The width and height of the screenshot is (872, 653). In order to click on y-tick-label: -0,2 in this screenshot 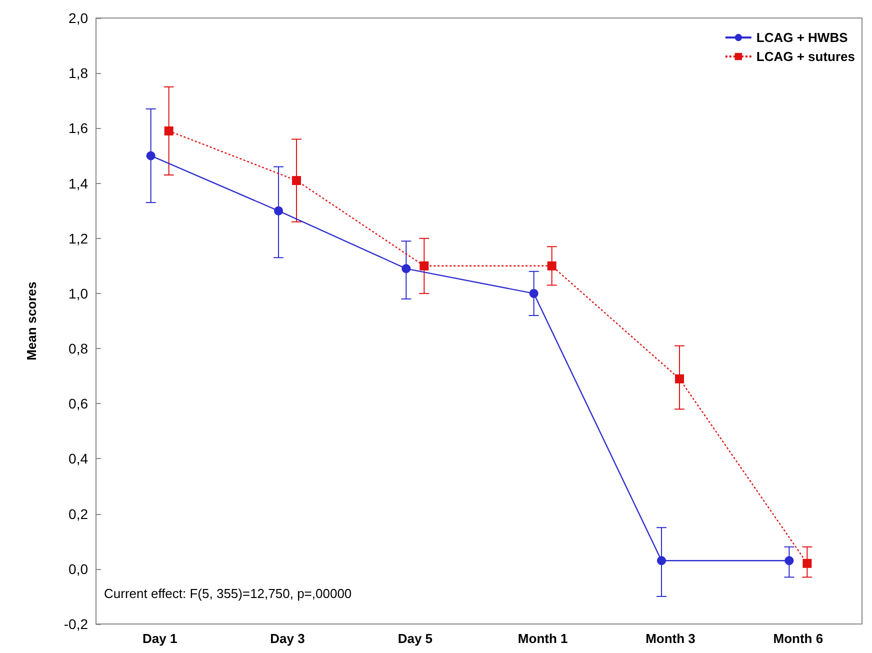, I will do `click(76, 624)`.